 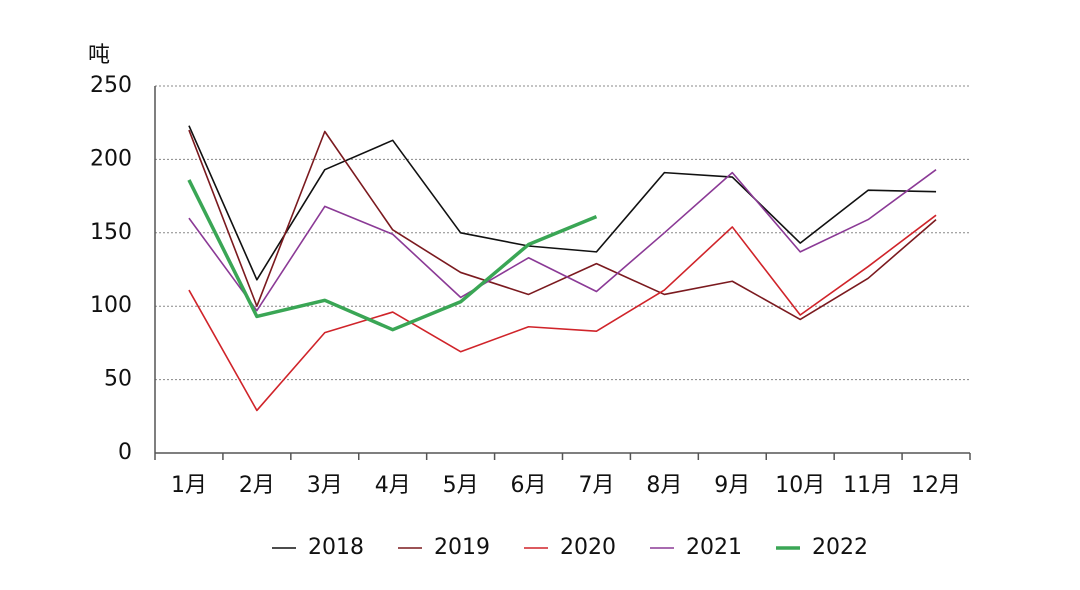 What do you see at coordinates (393, 485) in the screenshot?
I see `x-tick-label: 4月` at bounding box center [393, 485].